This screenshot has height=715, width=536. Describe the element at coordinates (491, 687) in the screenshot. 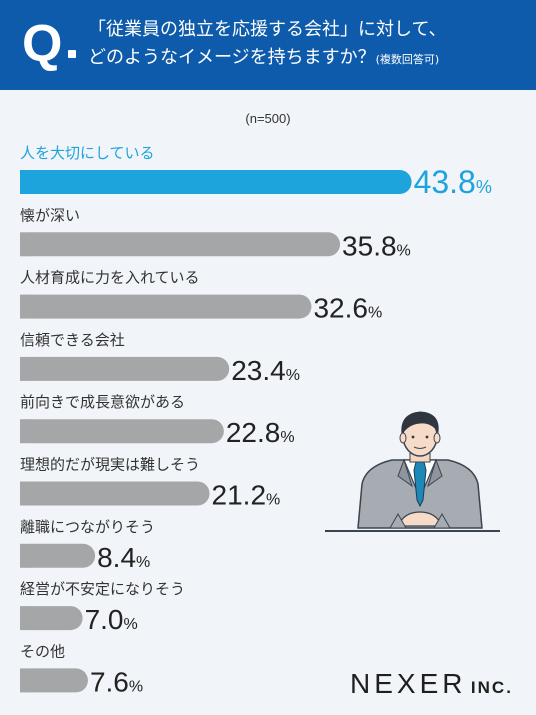

I see `logo-sub: INC.` at that location.